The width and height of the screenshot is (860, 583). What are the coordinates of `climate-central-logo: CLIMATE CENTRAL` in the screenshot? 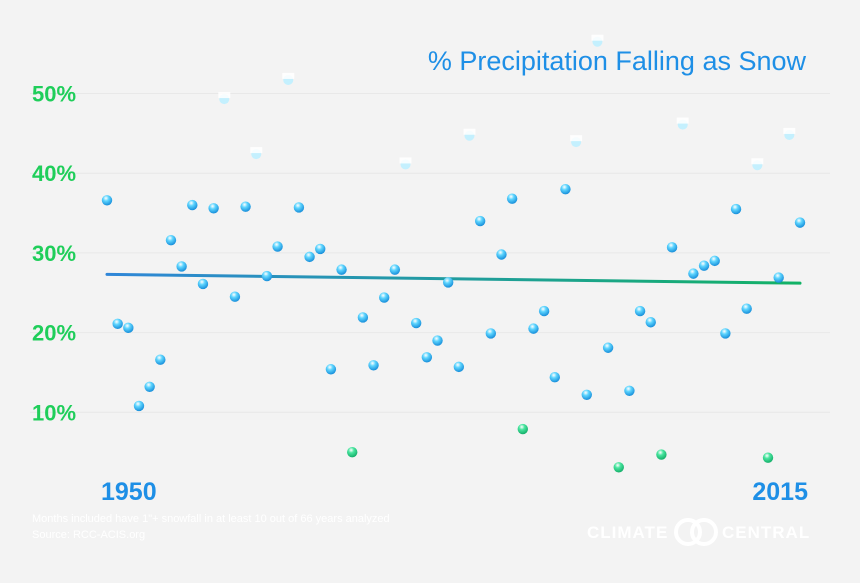 It's located at (698, 532).